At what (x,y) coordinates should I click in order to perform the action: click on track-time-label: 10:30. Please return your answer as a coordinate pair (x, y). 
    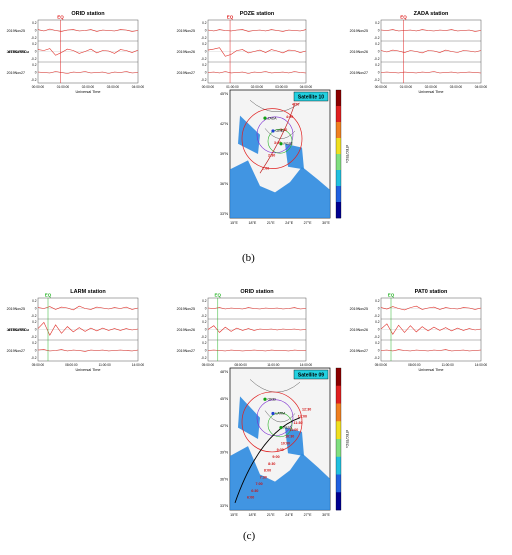
    Looking at the image, I should click on (289, 437).